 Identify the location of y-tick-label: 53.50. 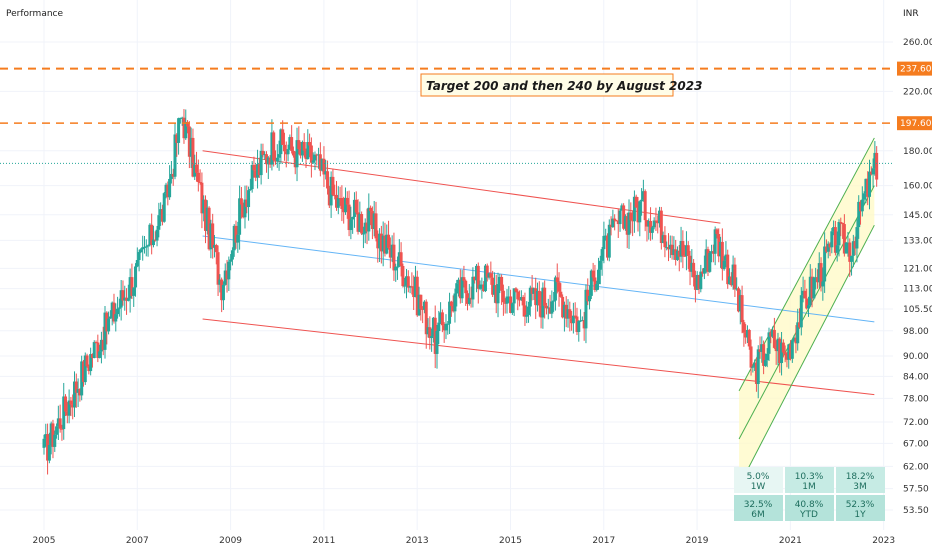
(916, 511).